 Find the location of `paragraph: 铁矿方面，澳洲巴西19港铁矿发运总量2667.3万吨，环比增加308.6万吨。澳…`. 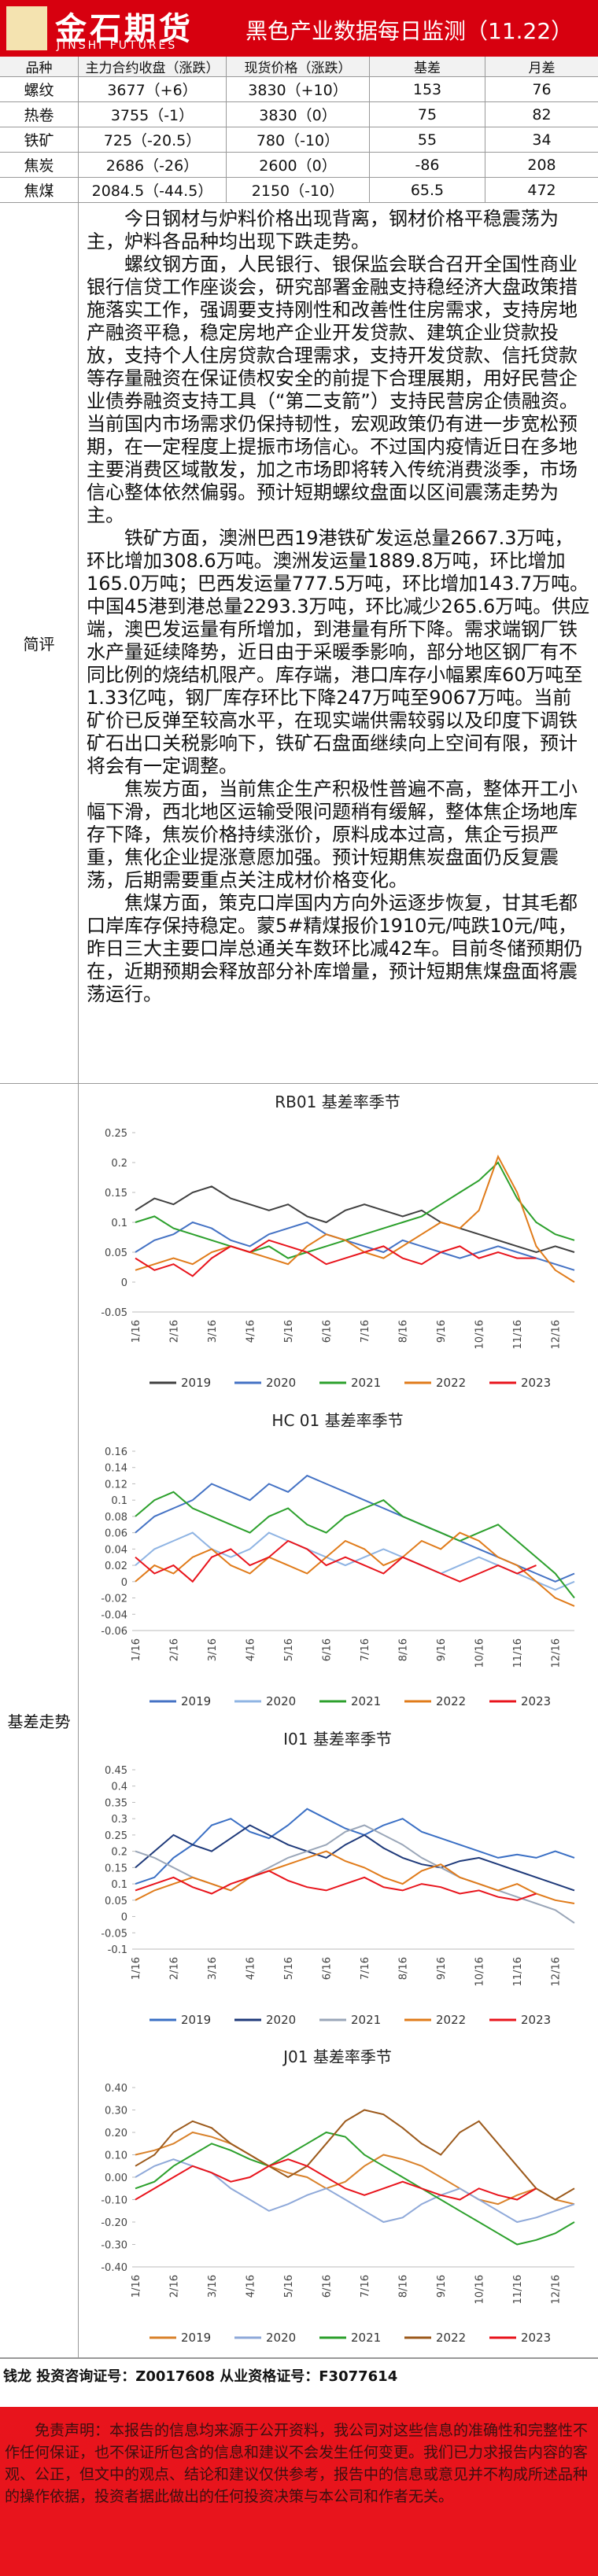

paragraph: 铁矿方面，澳洲巴西19港铁矿发运总量2667.3万吨，环比增加308.6万吨。澳… is located at coordinates (338, 652).